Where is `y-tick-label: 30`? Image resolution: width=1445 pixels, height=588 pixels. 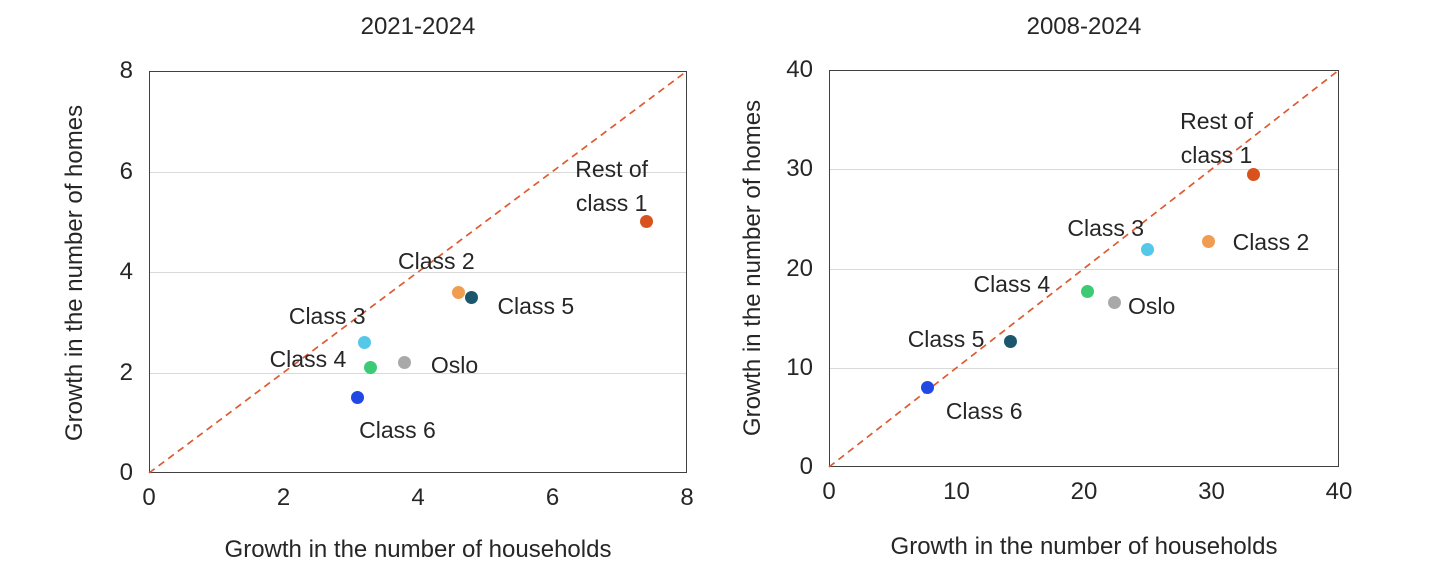
y-tick-label: 30 is located at coordinates (799, 169).